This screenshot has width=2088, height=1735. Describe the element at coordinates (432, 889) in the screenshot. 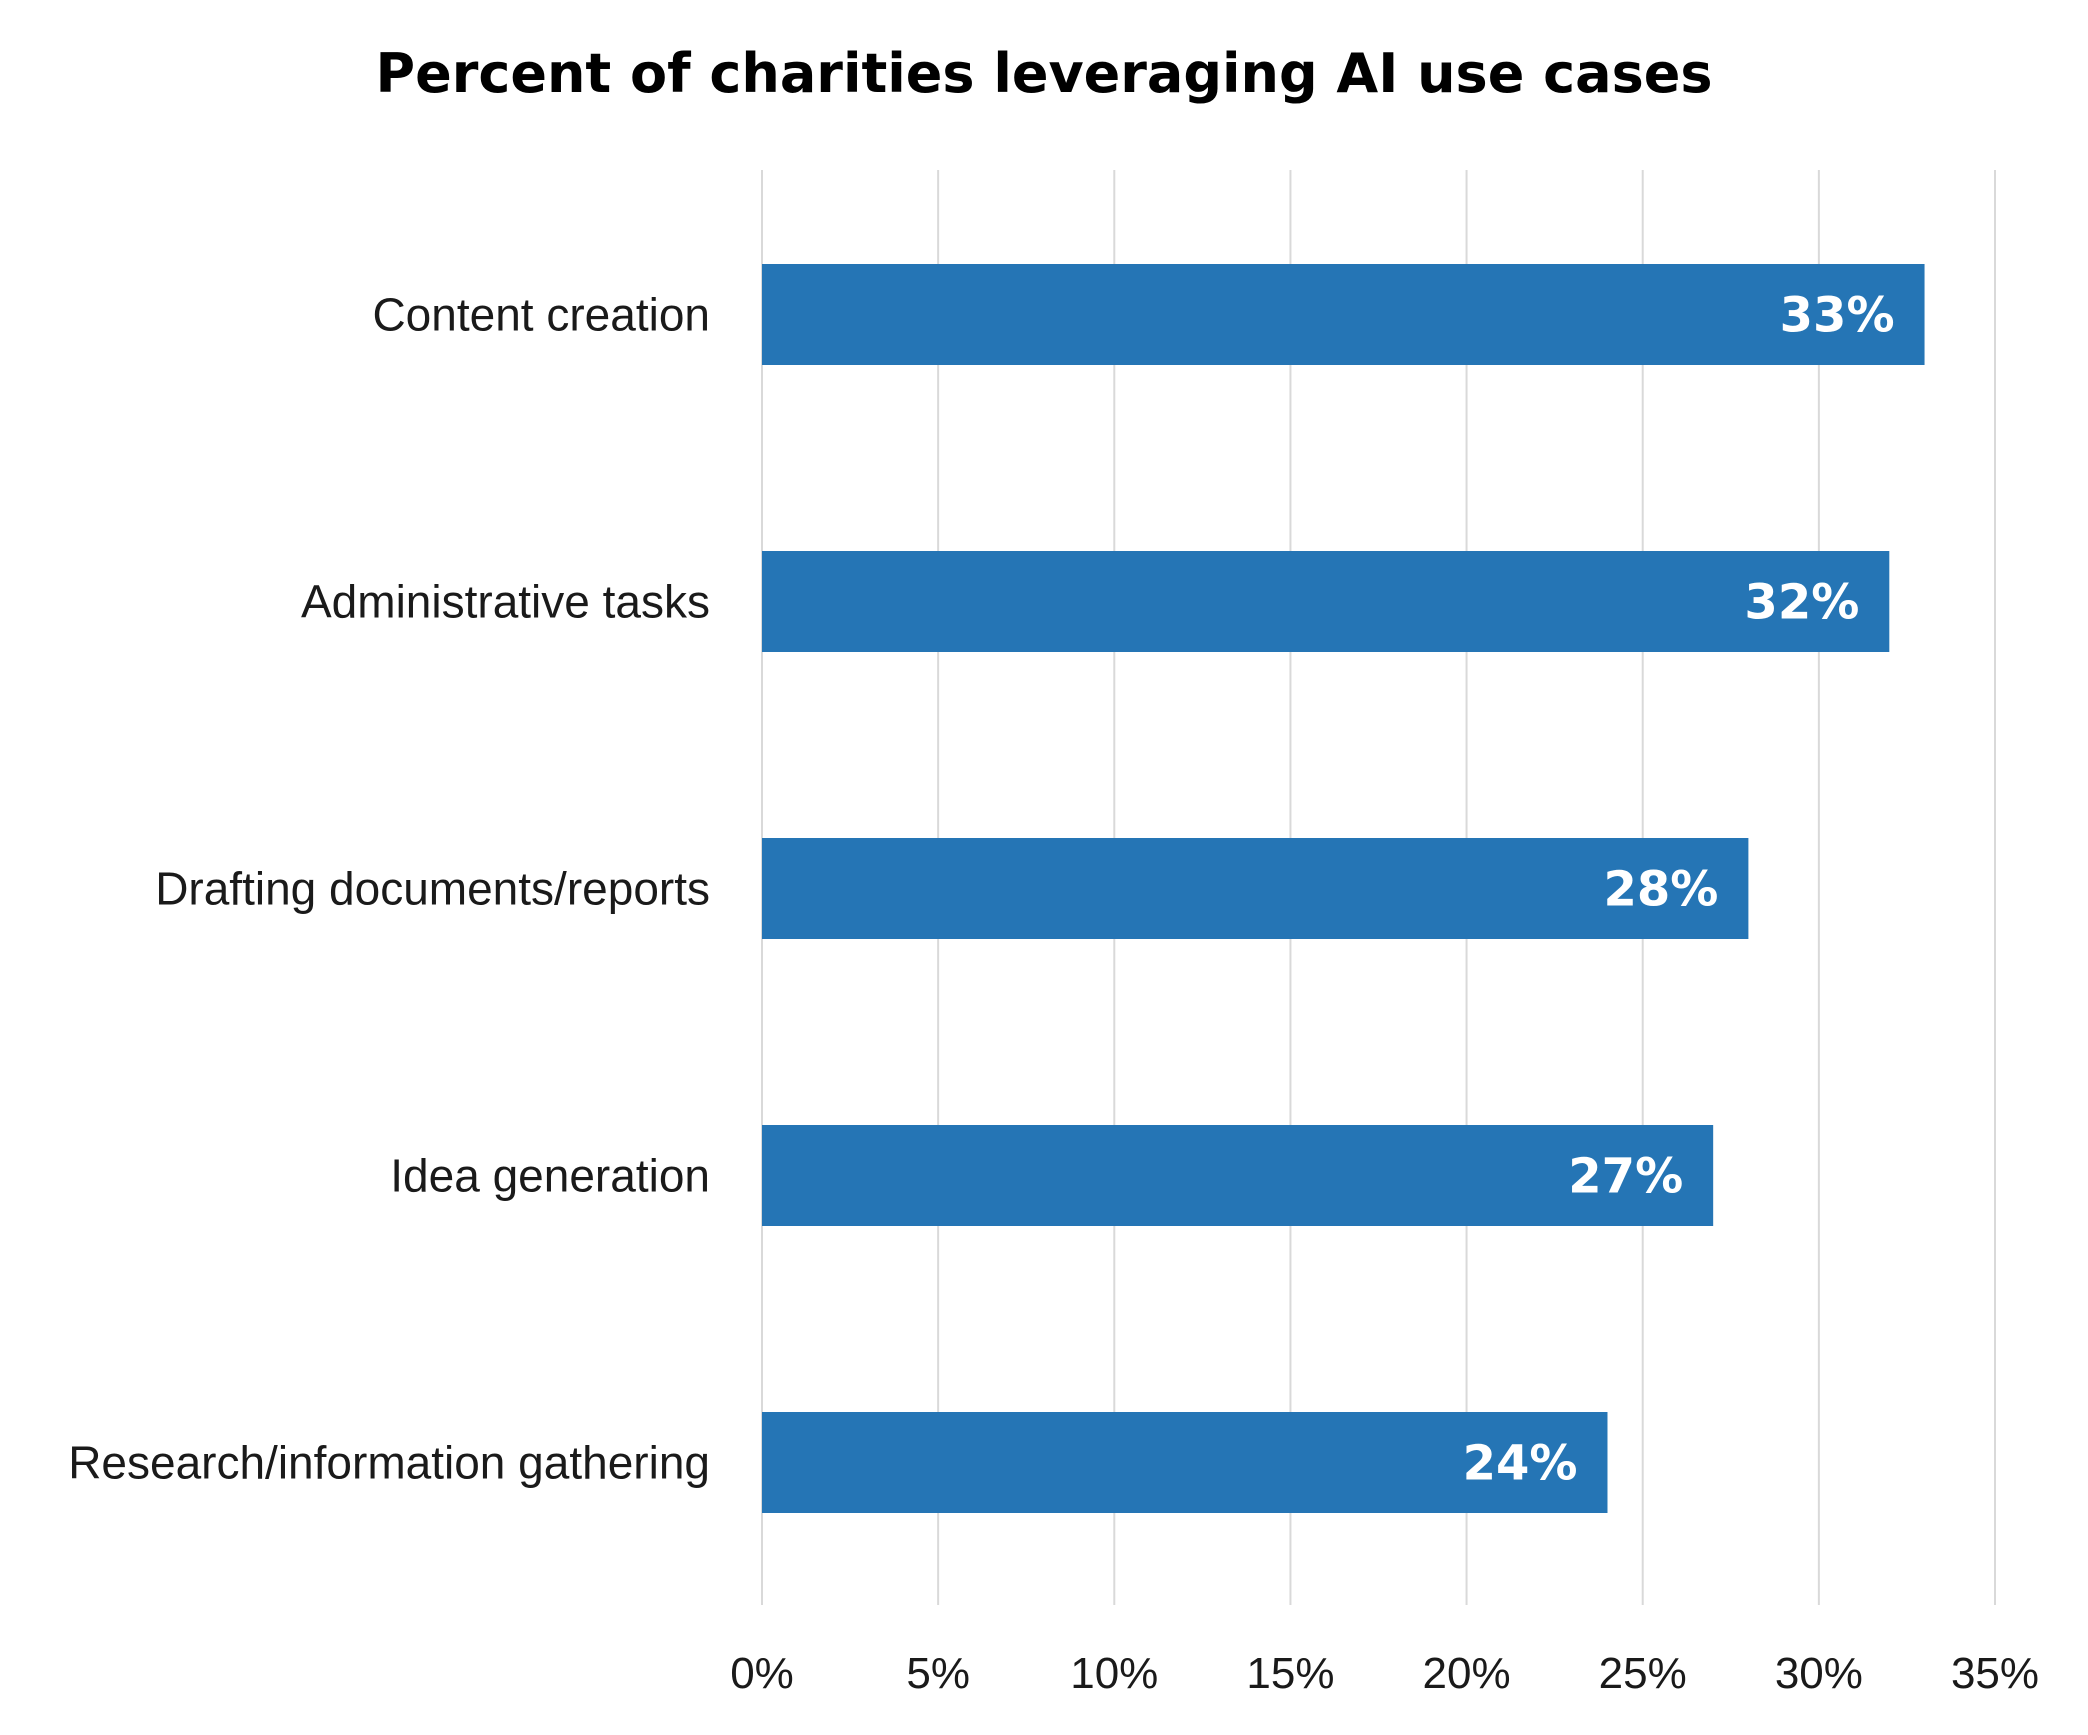

I see `category-label-3: Drafting documents/reports` at that location.